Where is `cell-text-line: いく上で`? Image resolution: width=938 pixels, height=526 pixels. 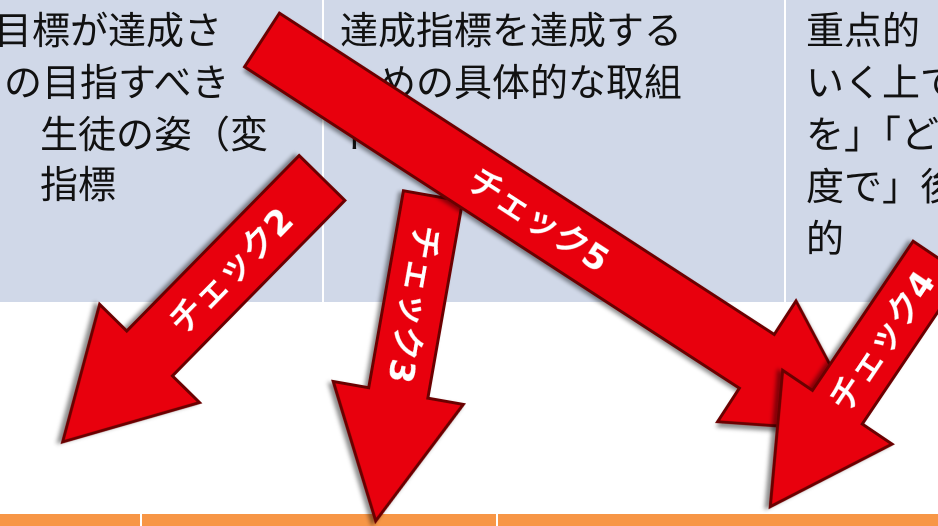 cell-text-line: いく上で is located at coordinates (872, 83).